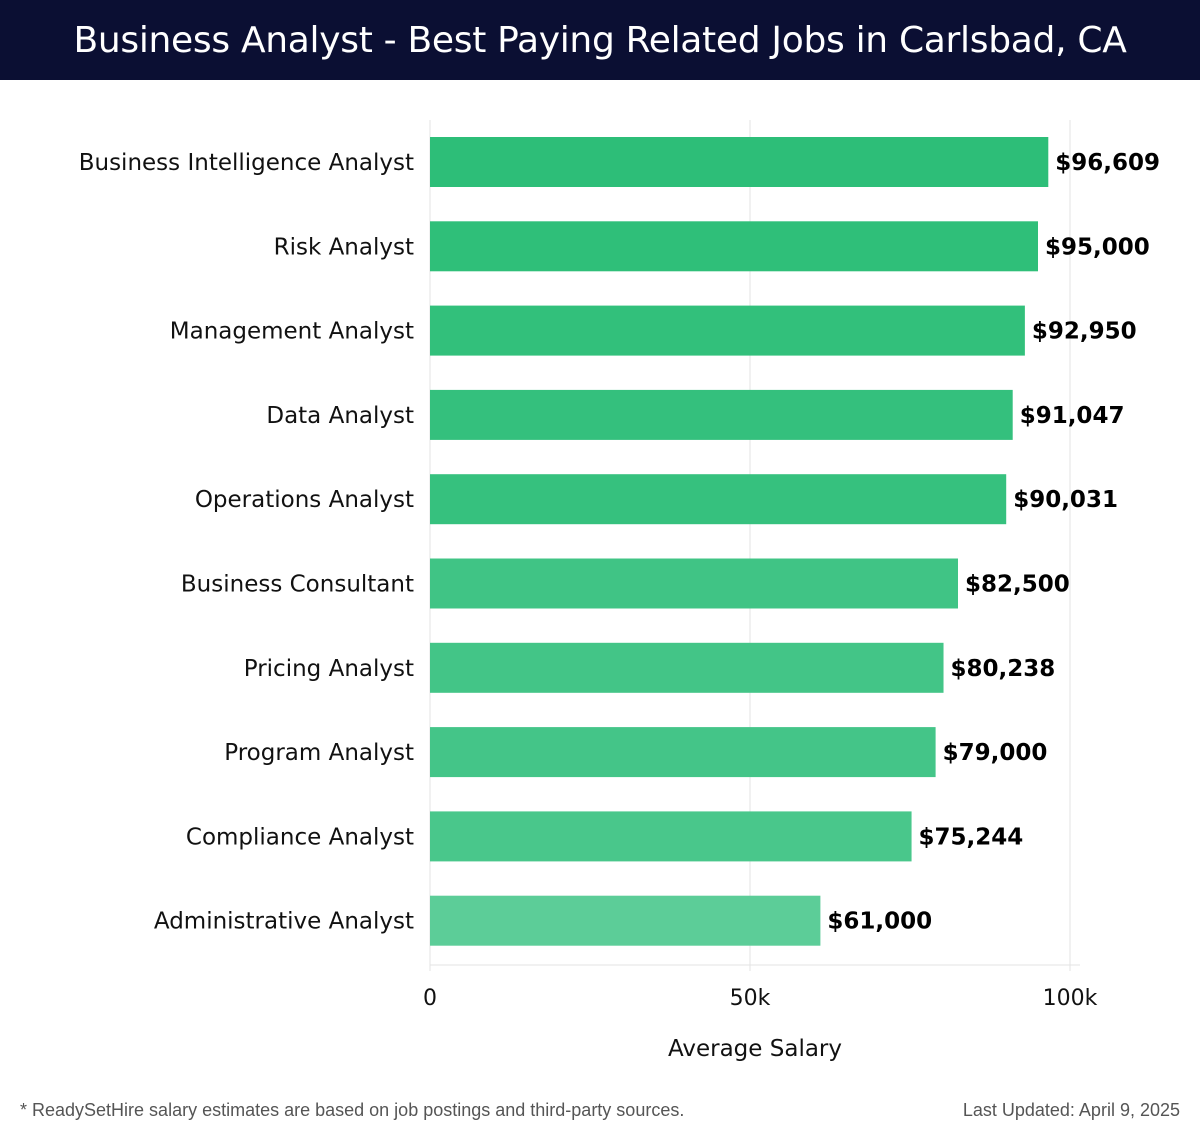  Describe the element at coordinates (1003, 669) in the screenshot. I see `value-label: $80,238` at that location.